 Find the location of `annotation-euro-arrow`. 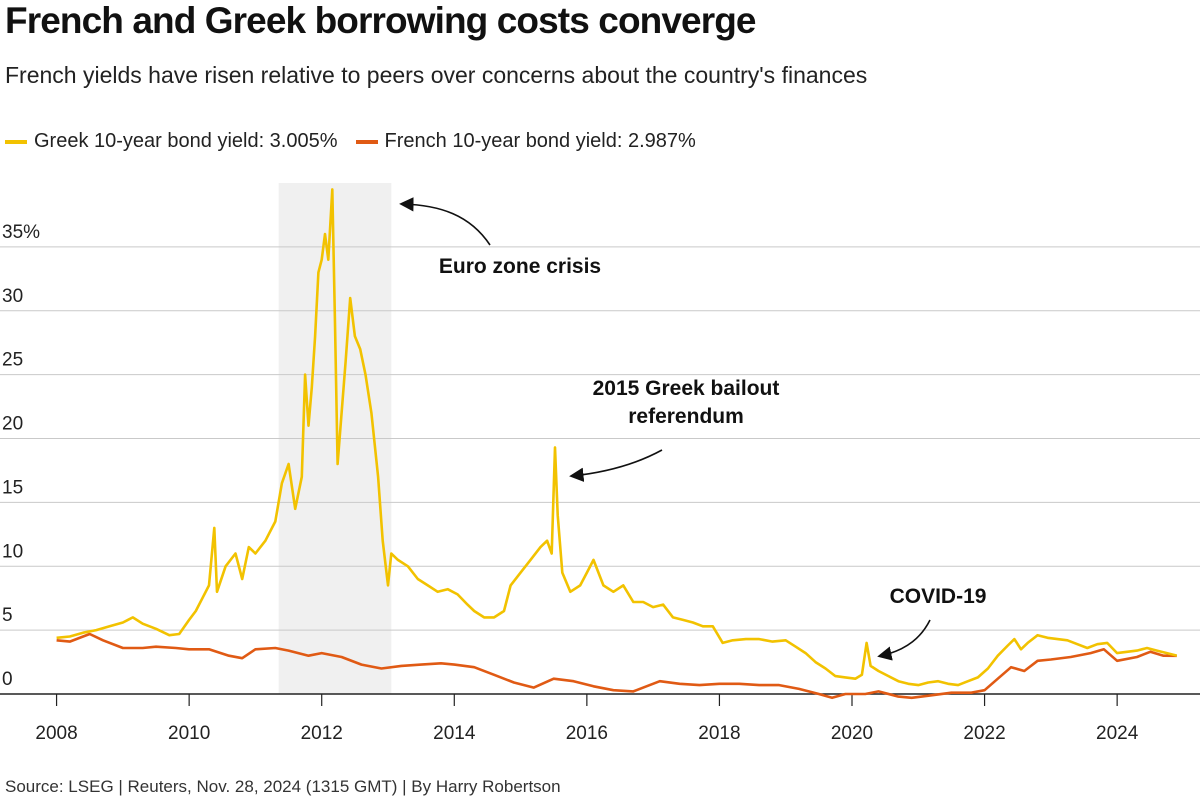

annotation-euro-arrow is located at coordinates (445, 221).